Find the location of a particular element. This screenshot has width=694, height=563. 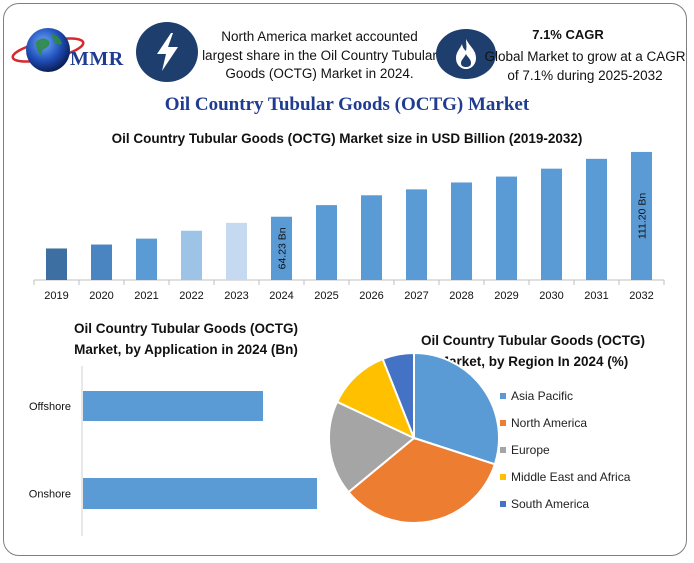

bar-2021 is located at coordinates (146, 259).